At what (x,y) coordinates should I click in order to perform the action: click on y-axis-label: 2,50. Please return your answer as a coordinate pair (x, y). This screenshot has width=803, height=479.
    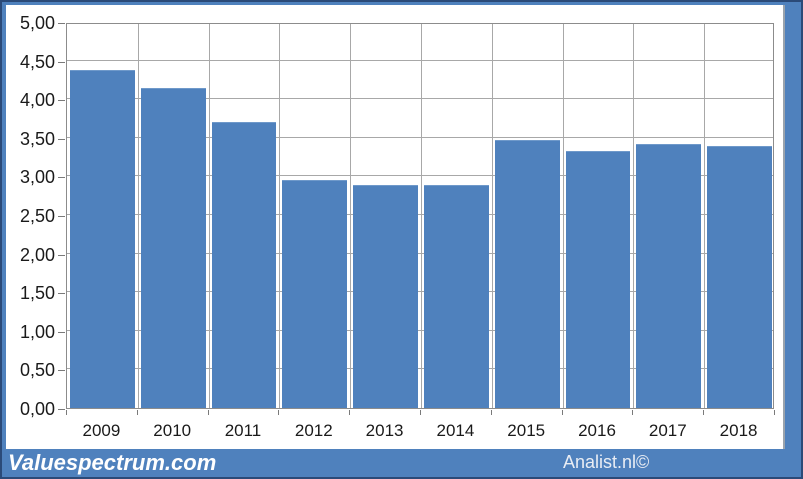
    Looking at the image, I should click on (37, 216).